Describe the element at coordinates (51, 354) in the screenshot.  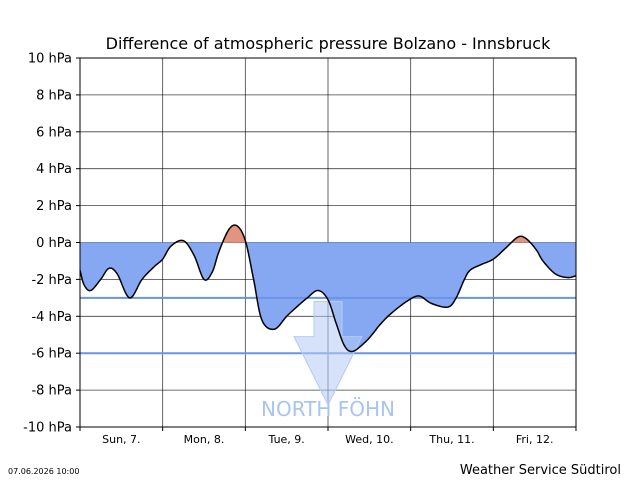
I see `y-tick-label: -6 hPa` at that location.